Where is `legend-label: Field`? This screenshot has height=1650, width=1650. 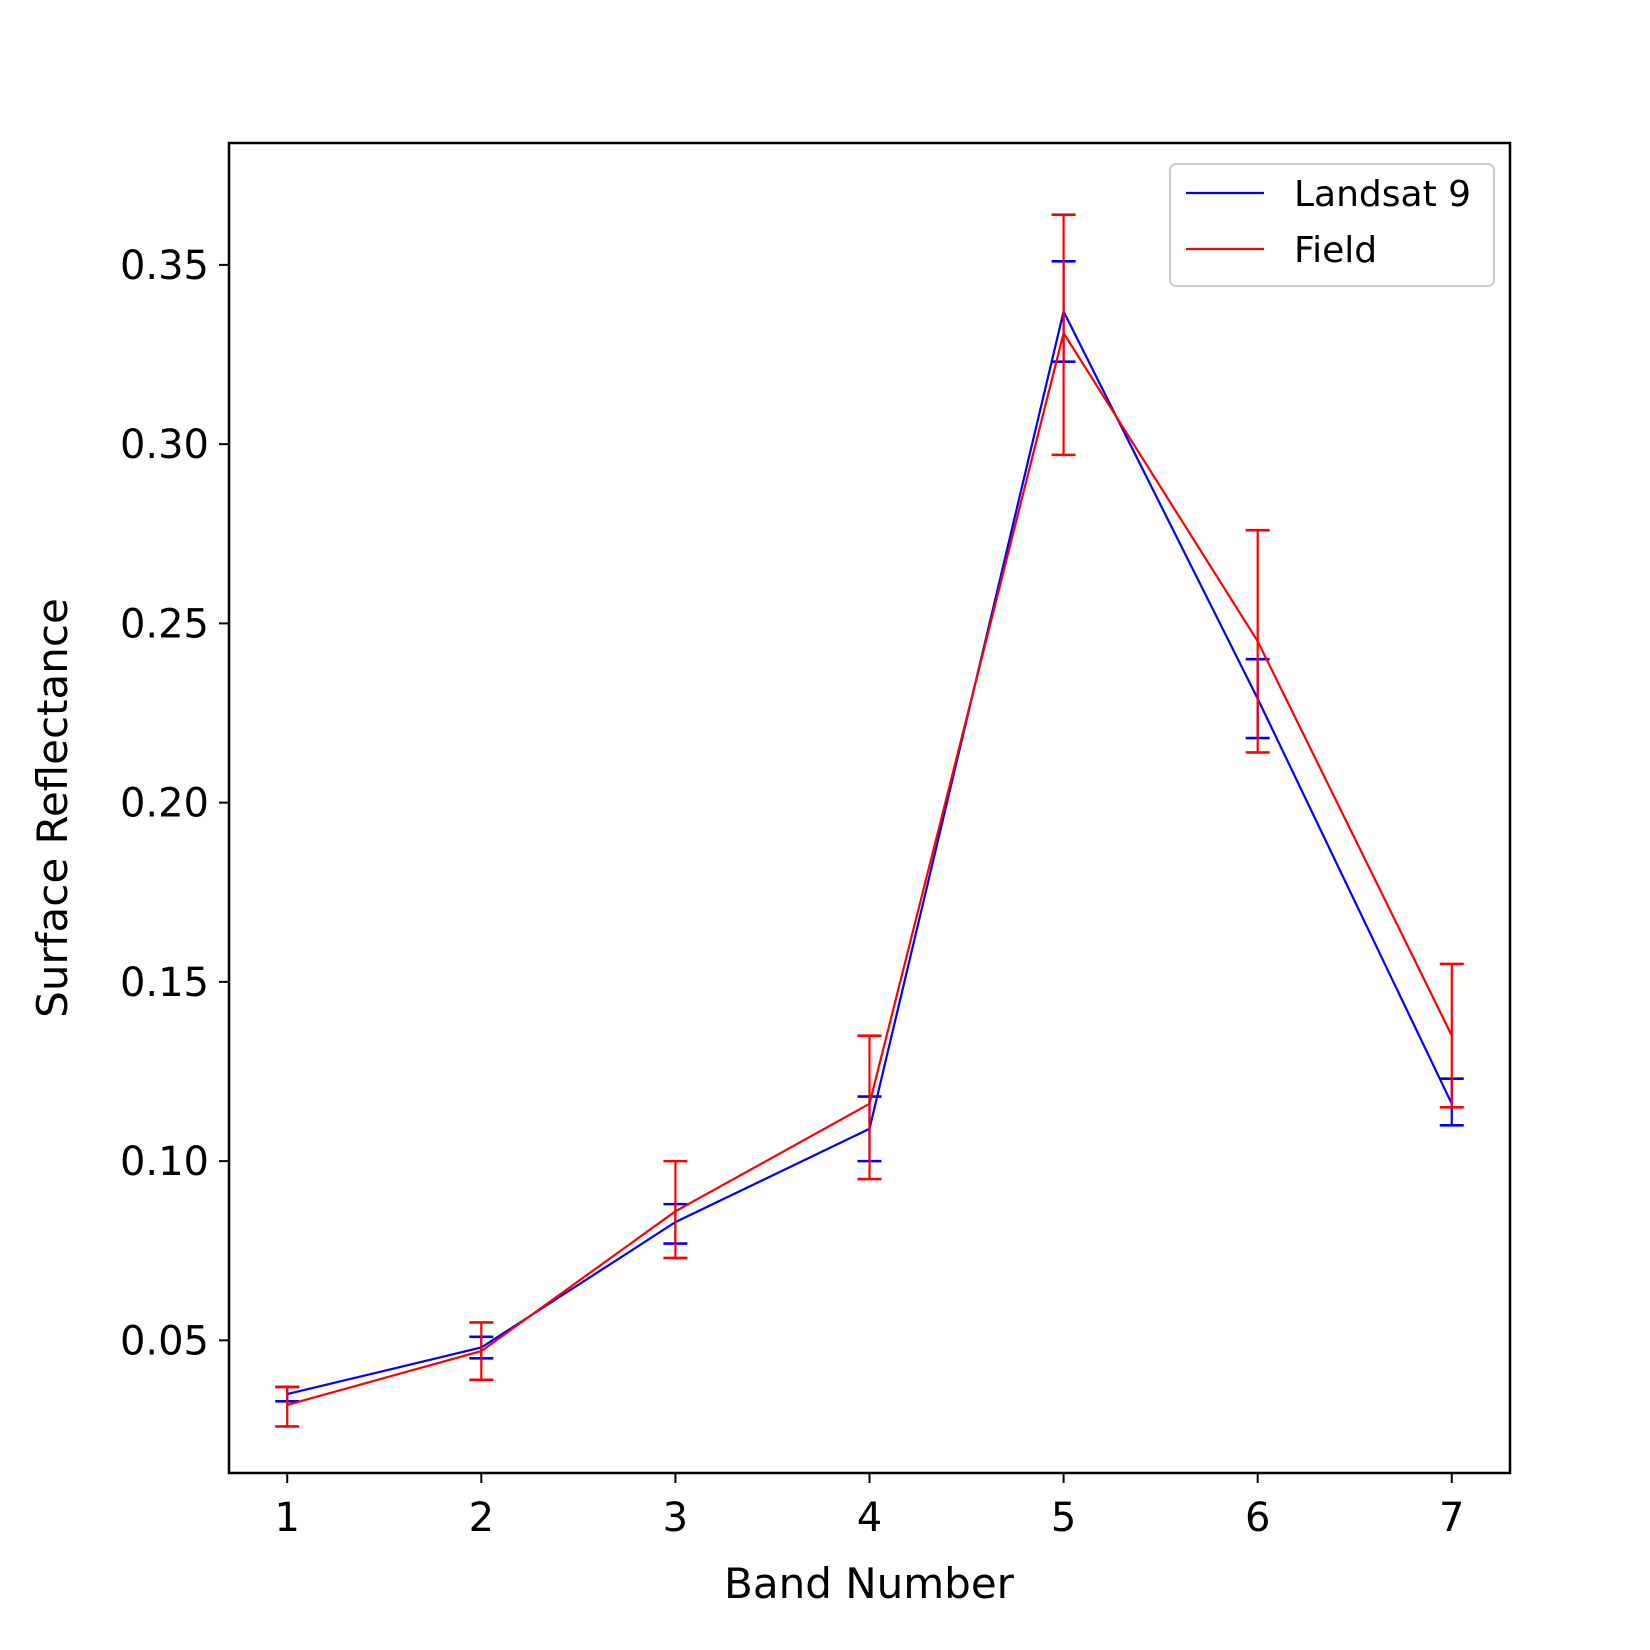
legend-label: Field is located at coordinates (1335, 250).